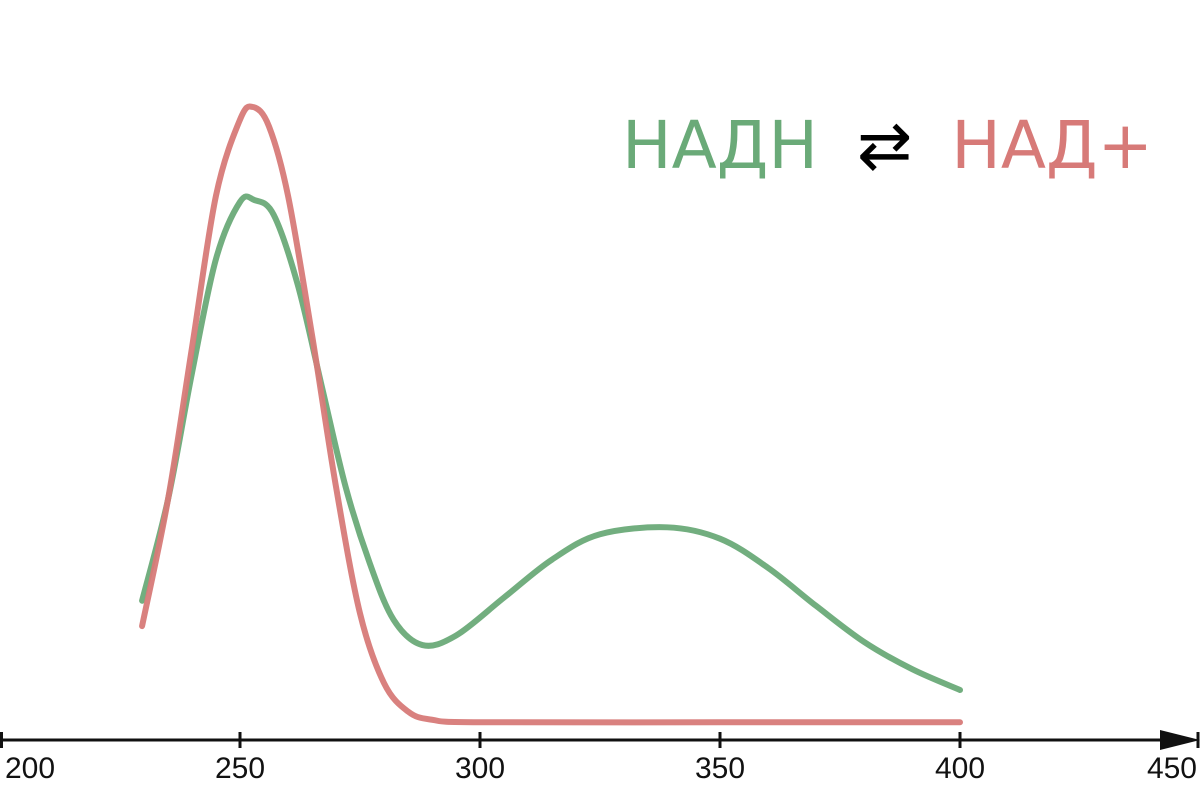 The height and width of the screenshot is (800, 1200). I want to click on title-nad-plus: НАД+, so click(1052, 145).